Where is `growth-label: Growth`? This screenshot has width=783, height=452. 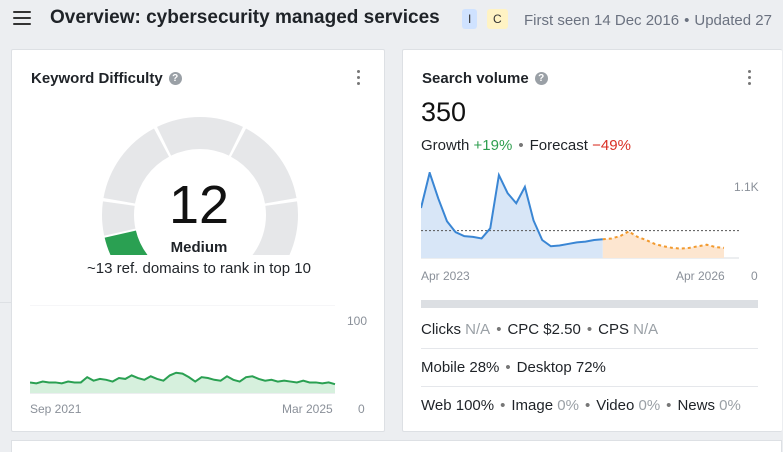 growth-label: Growth is located at coordinates (445, 145).